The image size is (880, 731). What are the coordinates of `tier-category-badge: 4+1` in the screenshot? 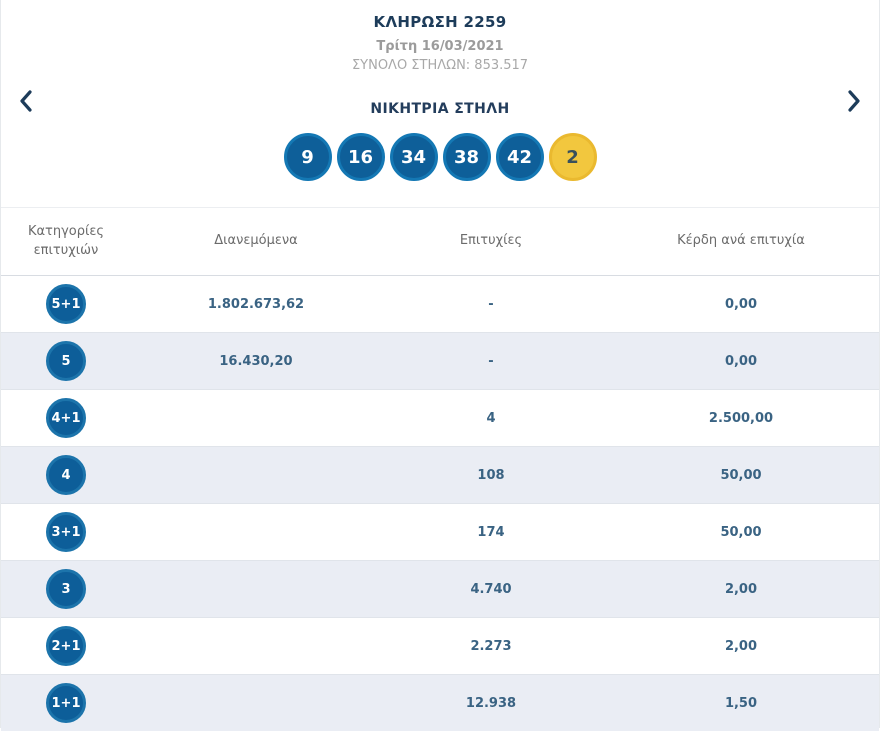 It's located at (66, 418).